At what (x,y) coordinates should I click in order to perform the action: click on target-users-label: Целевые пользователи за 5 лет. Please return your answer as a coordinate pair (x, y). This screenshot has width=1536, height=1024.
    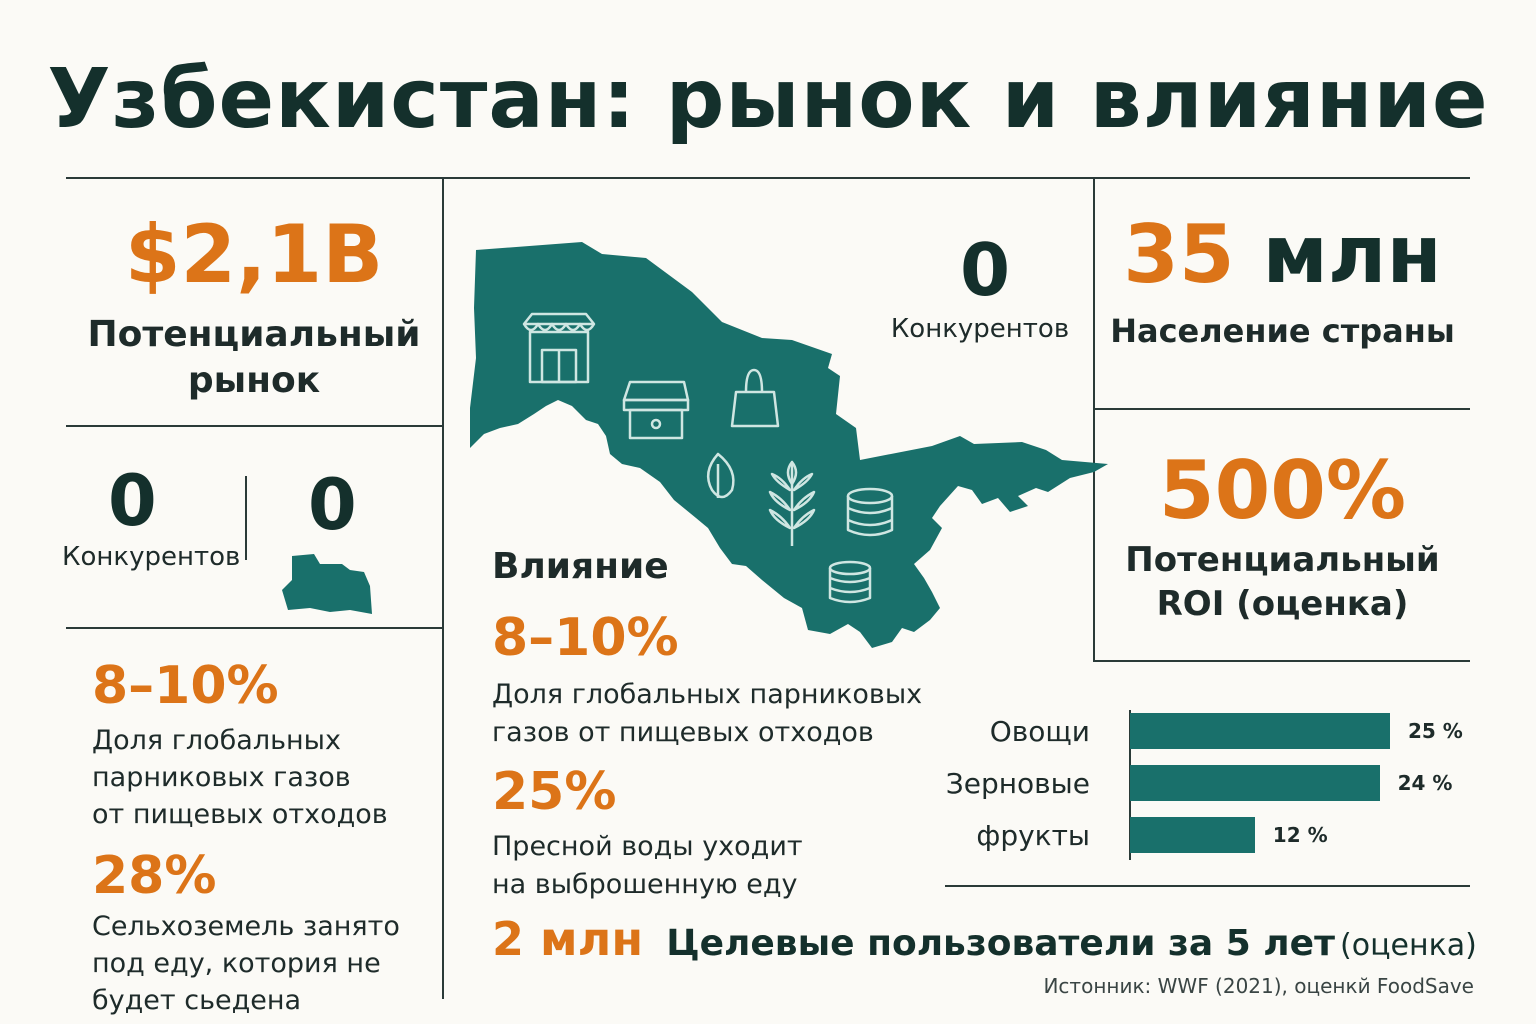
    Looking at the image, I should click on (1000, 943).